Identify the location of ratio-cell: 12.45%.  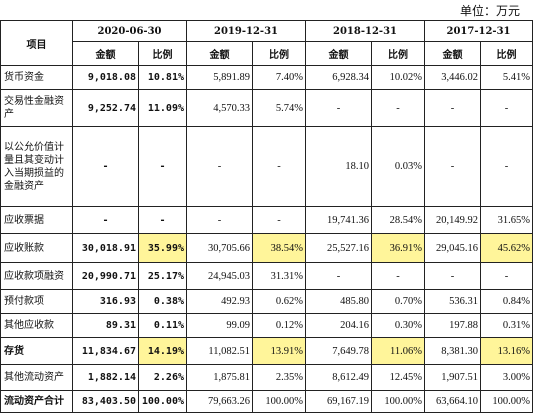
(398, 377).